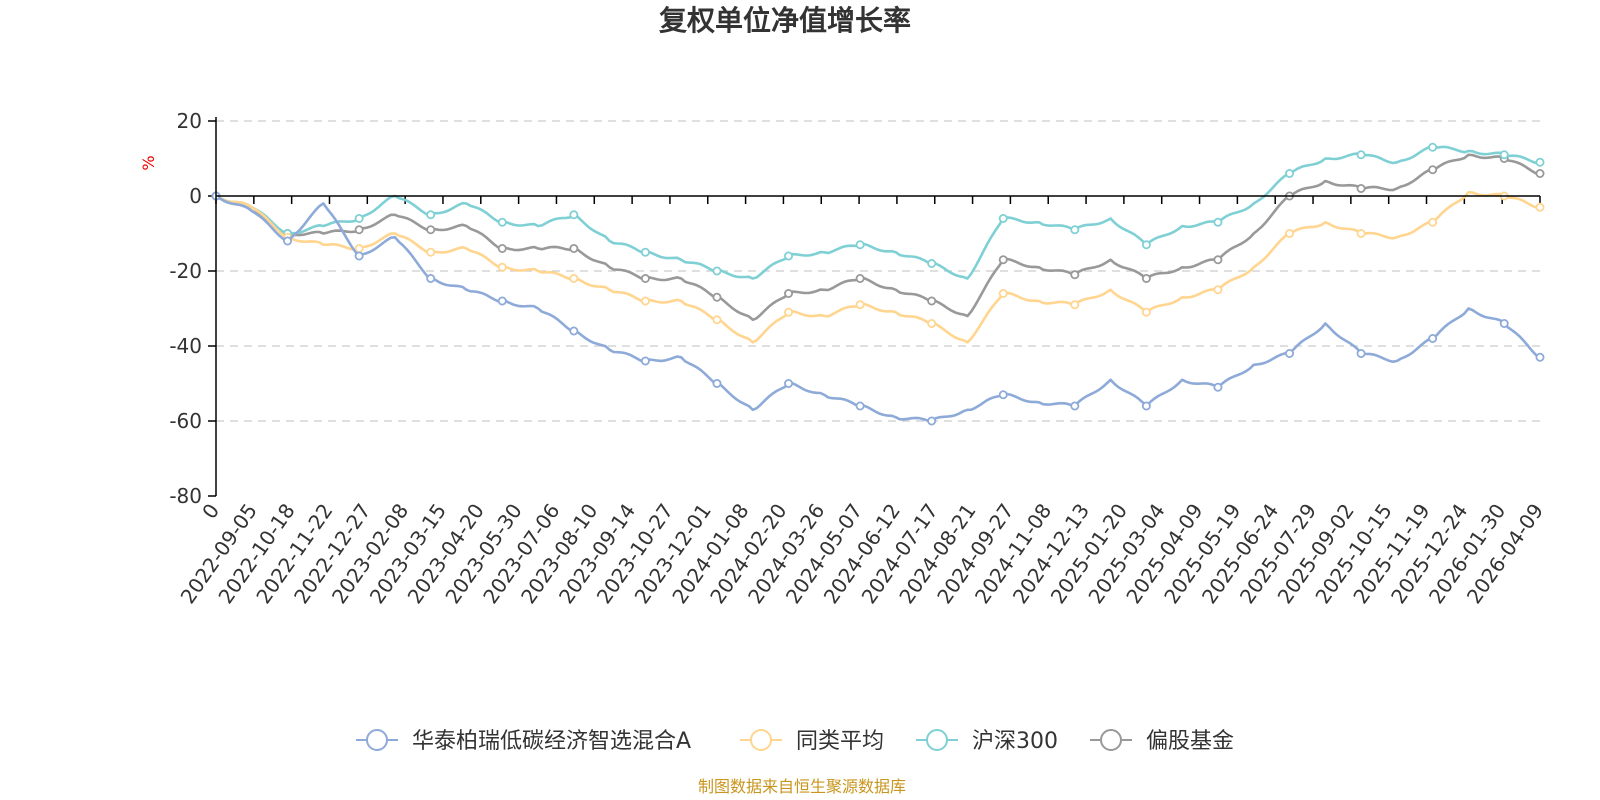 Image resolution: width=1600 pixels, height=800 pixels. Describe the element at coordinates (192, 308) in the screenshot. I see `y-axis-ticks: 20 0 -20 -40 -60 -80` at that location.